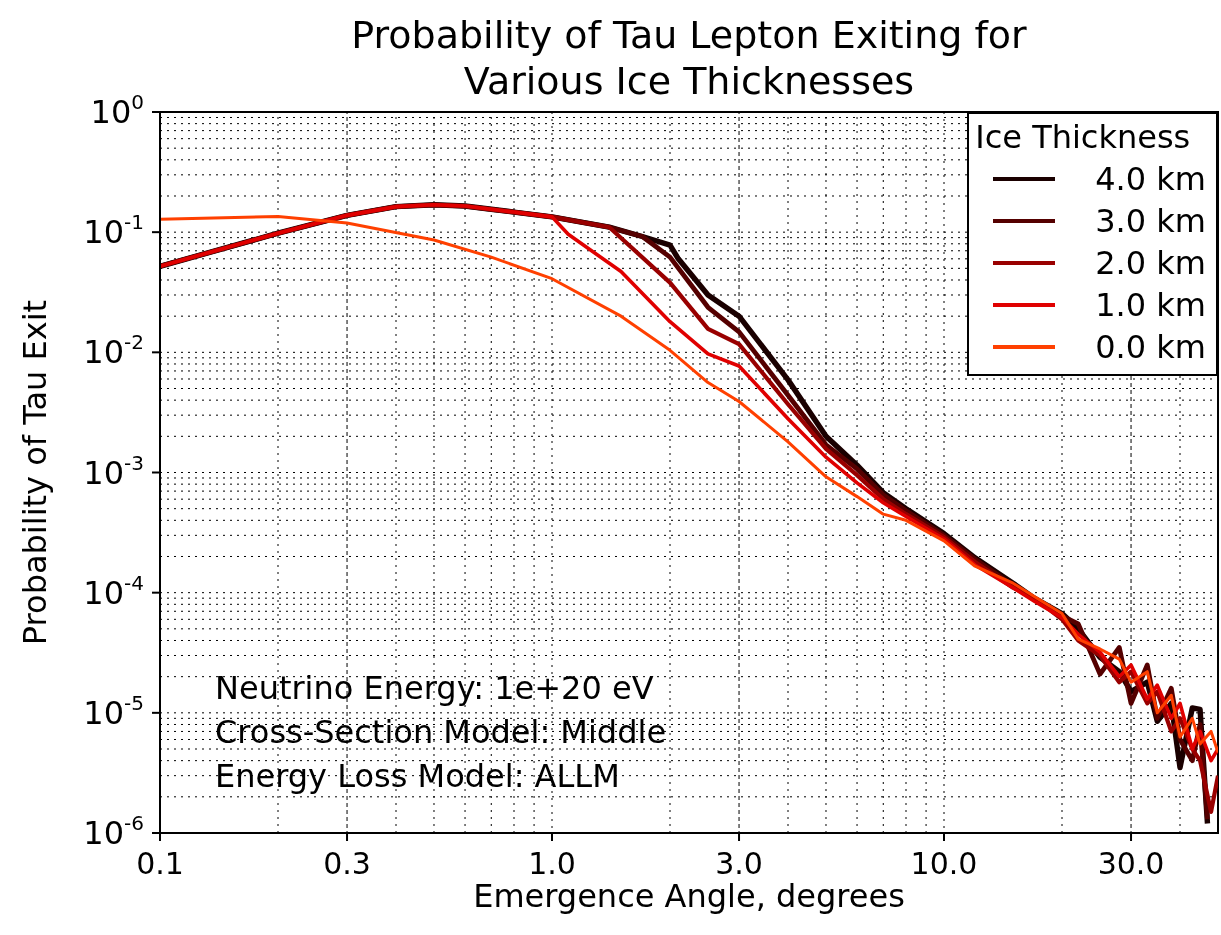  What do you see at coordinates (441, 732) in the screenshot?
I see `annotation: Cross-Section Model: Middle` at bounding box center [441, 732].